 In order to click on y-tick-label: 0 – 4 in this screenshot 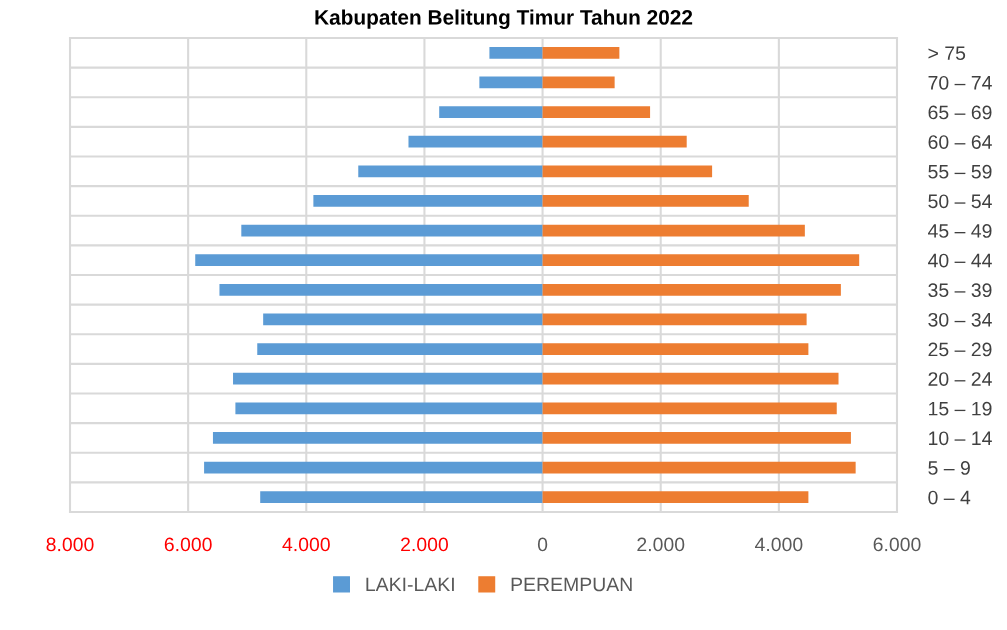, I will do `click(949, 497)`.